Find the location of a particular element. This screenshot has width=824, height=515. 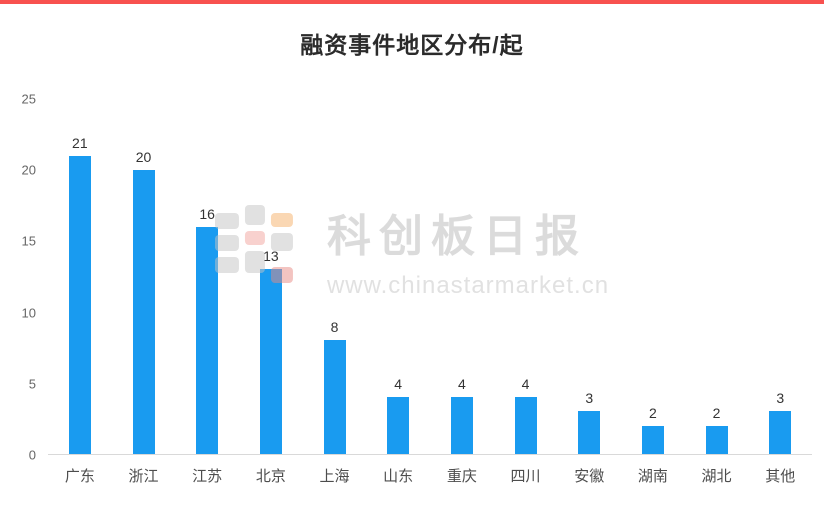

x-axis-label: 广东 is located at coordinates (79, 476).